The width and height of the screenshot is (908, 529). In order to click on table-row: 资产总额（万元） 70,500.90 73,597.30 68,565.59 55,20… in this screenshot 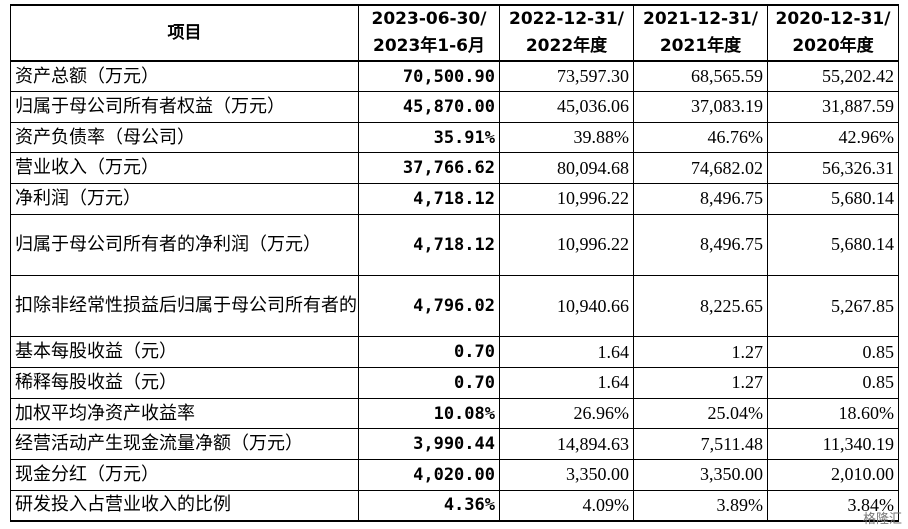, I will do `click(454, 76)`.